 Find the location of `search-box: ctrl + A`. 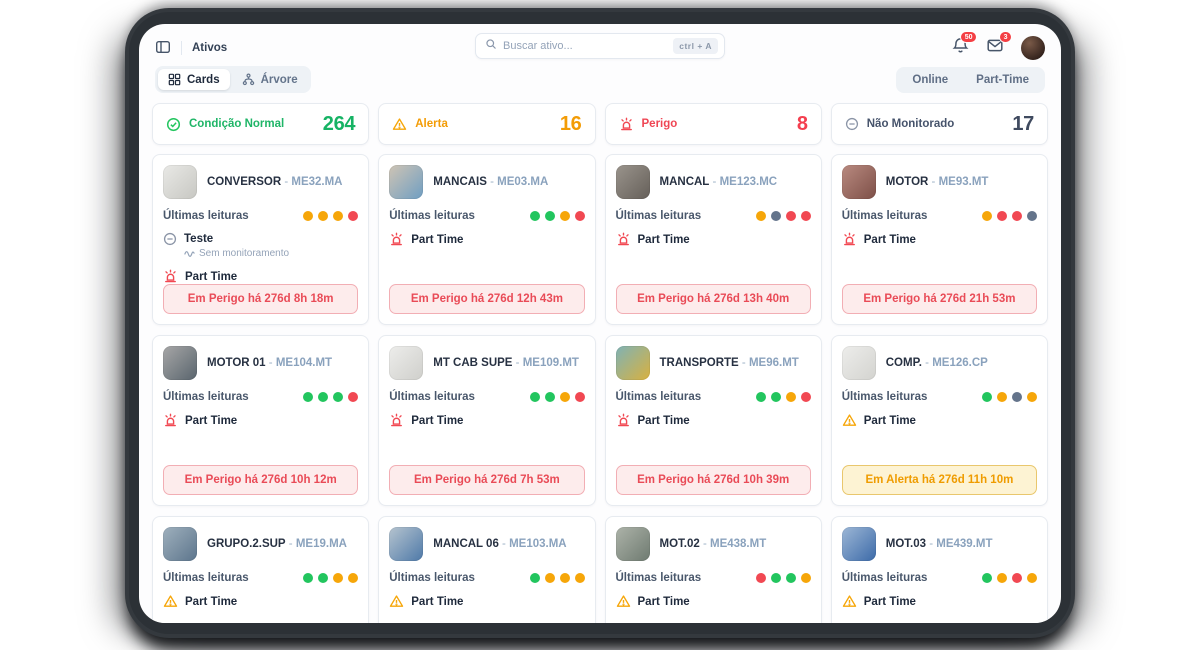

search-box: ctrl + A is located at coordinates (600, 46).